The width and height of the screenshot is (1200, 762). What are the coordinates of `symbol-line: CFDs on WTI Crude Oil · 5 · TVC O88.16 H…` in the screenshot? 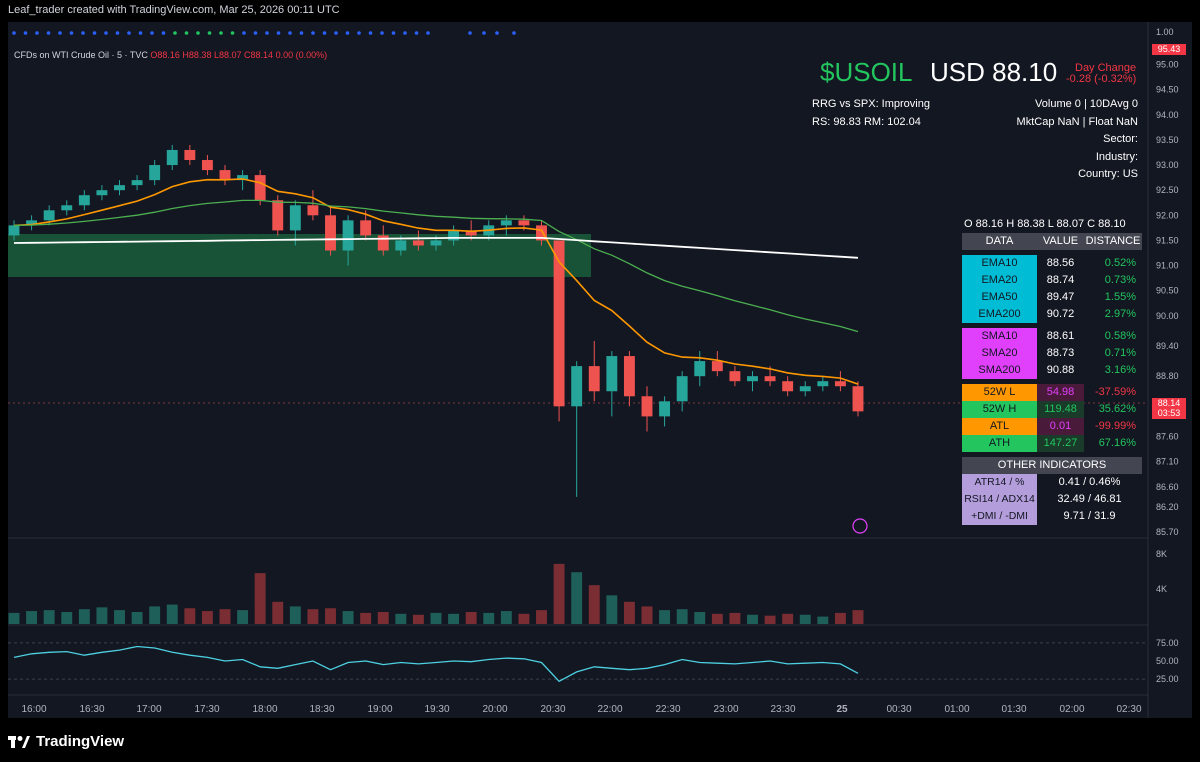 It's located at (170, 55).